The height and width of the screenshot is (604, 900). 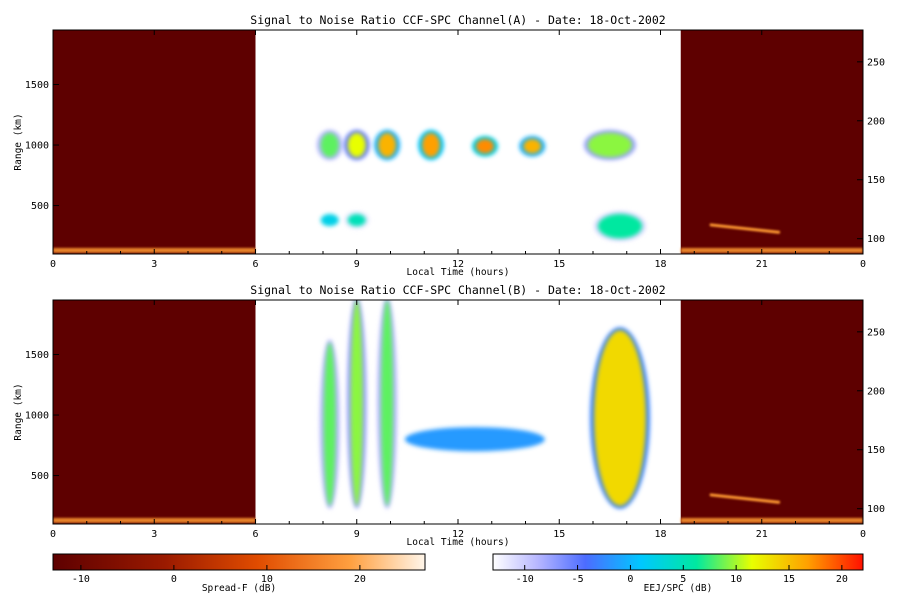 I want to click on colorbar-eej-spc-tick-label: -5, so click(x=578, y=579).